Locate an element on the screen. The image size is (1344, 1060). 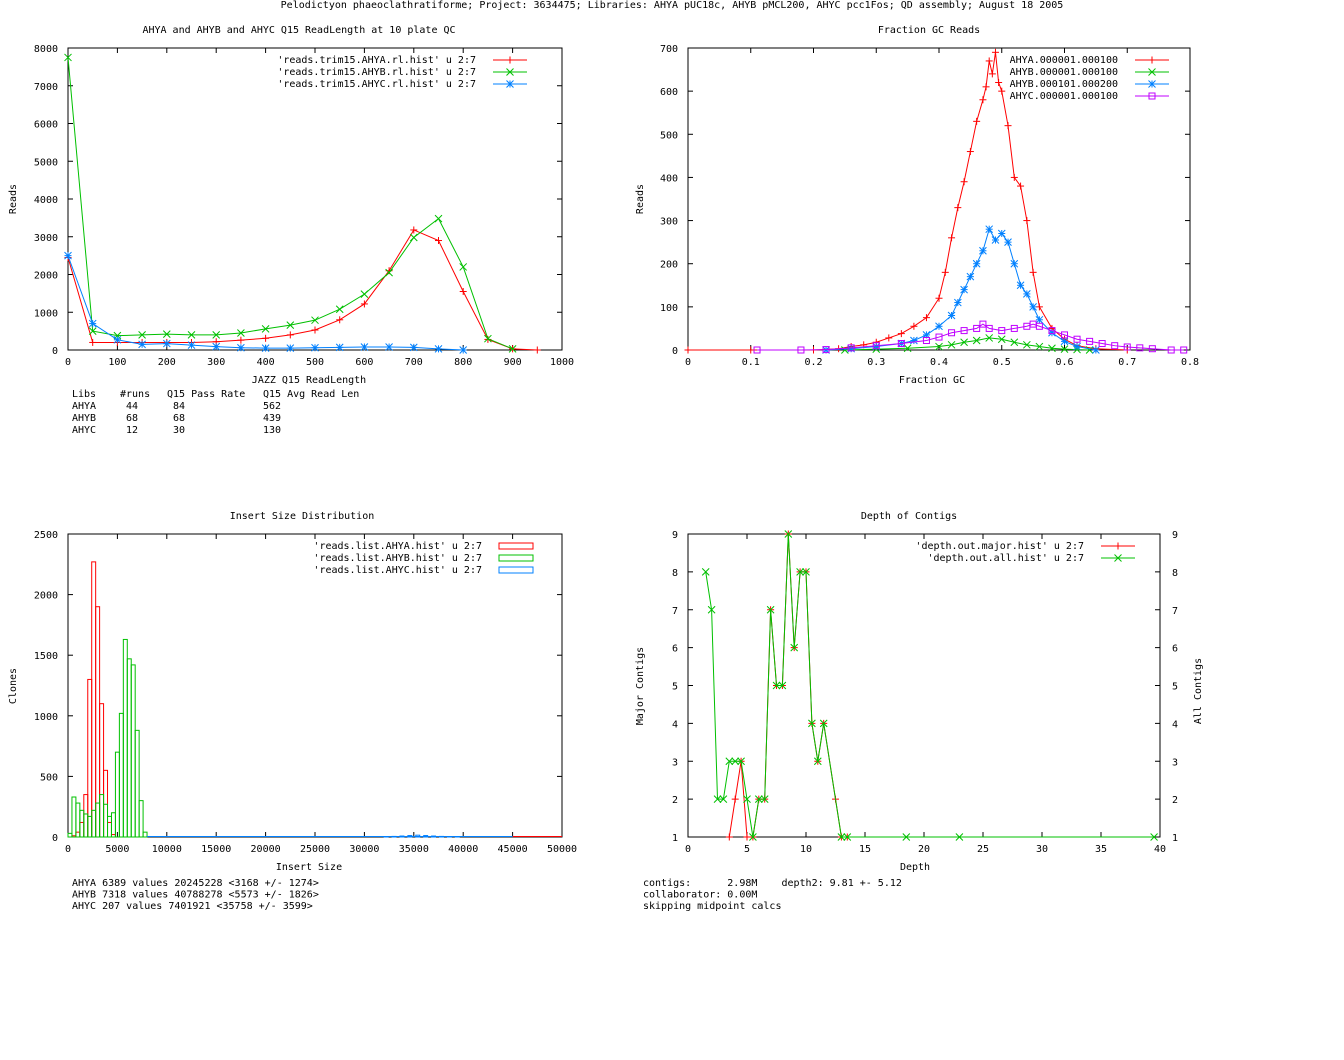
x-tick-label: 700 is located at coordinates (414, 362).